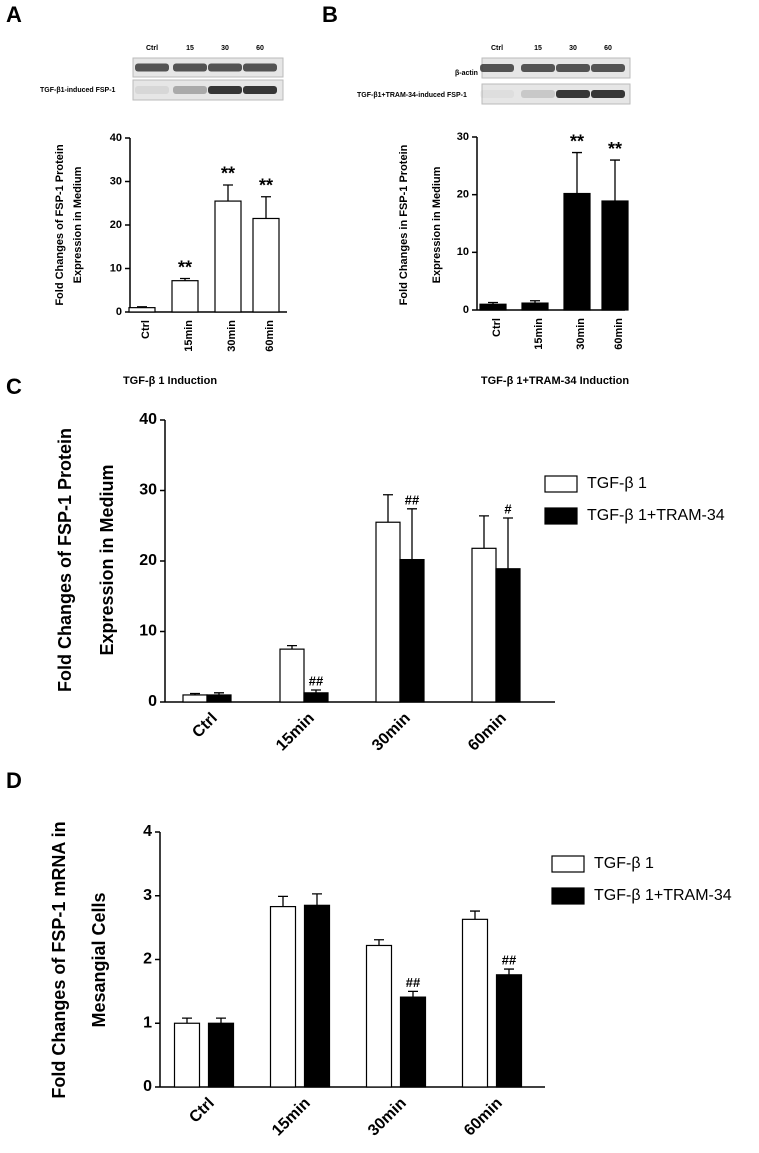  What do you see at coordinates (99, 959) in the screenshot?
I see `y-axis-label: Mesangial Cells` at bounding box center [99, 959].